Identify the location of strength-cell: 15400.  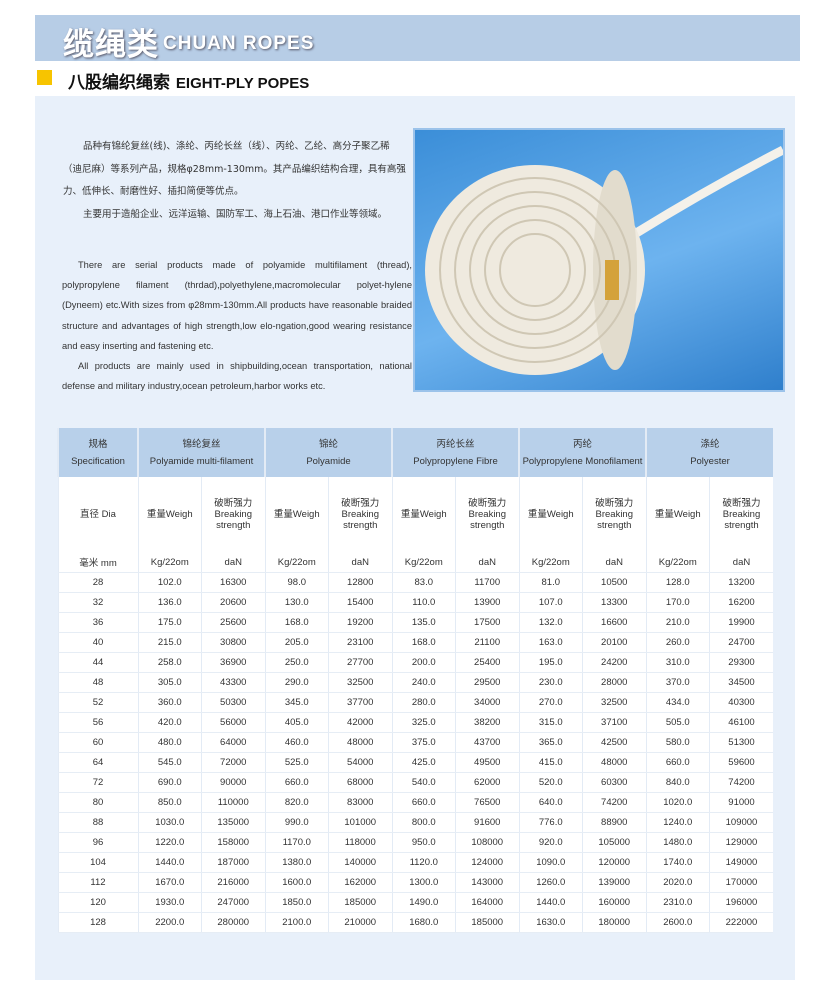
(360, 602).